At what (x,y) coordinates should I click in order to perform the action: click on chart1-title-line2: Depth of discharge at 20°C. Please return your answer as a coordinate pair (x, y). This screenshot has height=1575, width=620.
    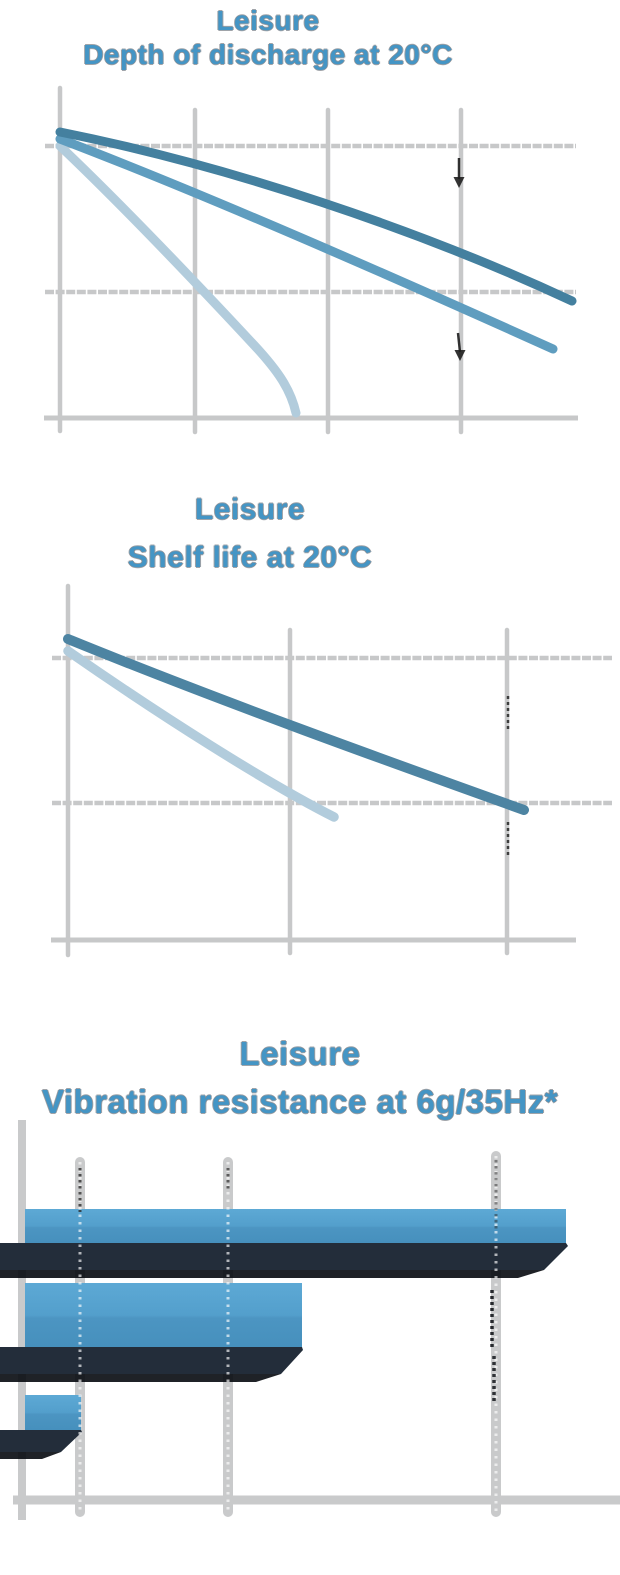
    Looking at the image, I should click on (268, 54).